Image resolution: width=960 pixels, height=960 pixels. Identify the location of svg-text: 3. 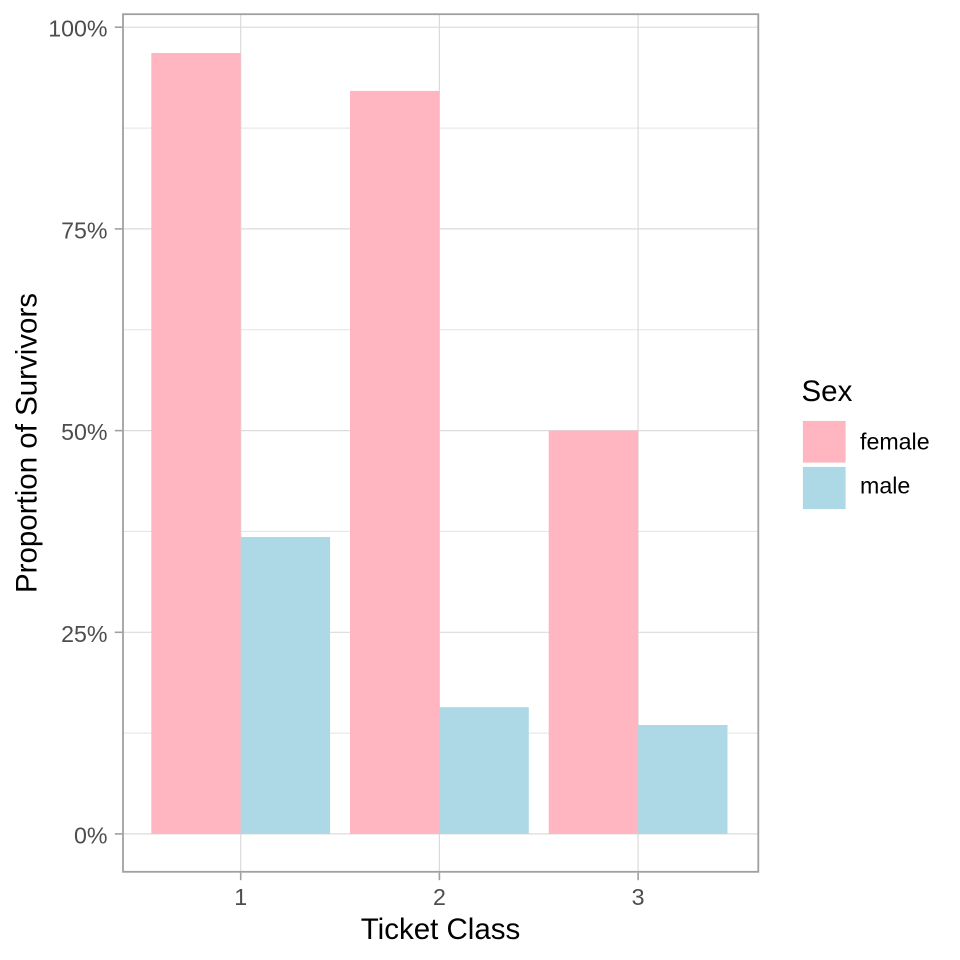
(638, 897).